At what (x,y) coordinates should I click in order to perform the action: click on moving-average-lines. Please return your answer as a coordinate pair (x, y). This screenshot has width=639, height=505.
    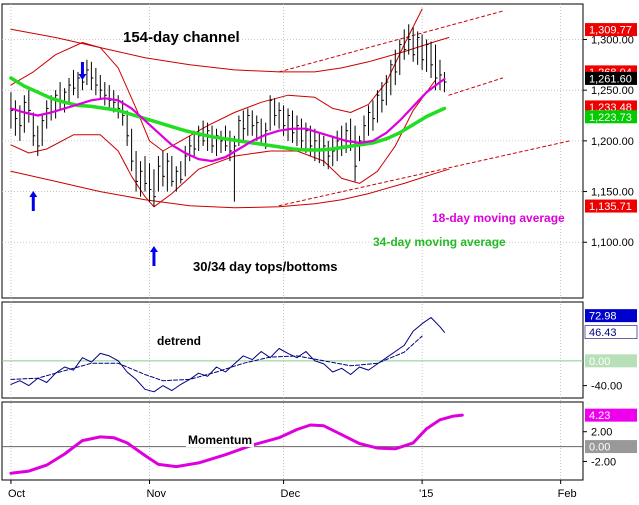
    Looking at the image, I should click on (228, 119).